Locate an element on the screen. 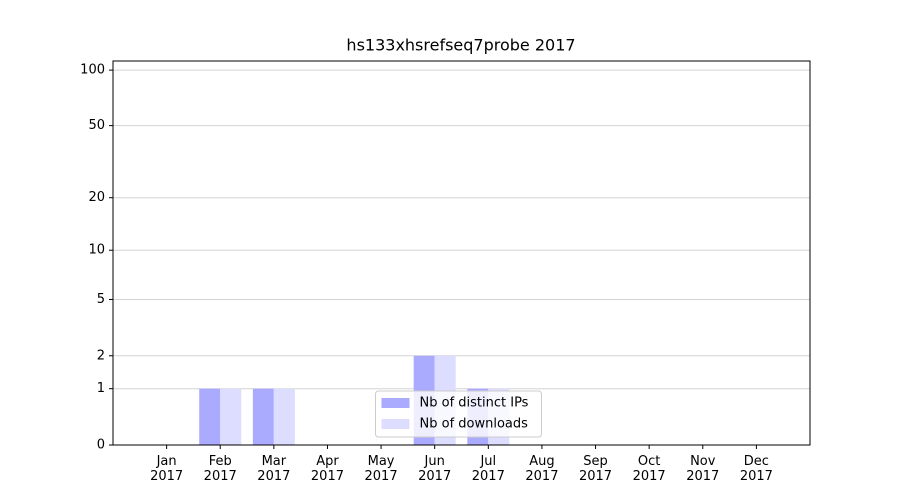 The height and width of the screenshot is (500, 900). x-tick-label: Sep 2017 is located at coordinates (595, 469).